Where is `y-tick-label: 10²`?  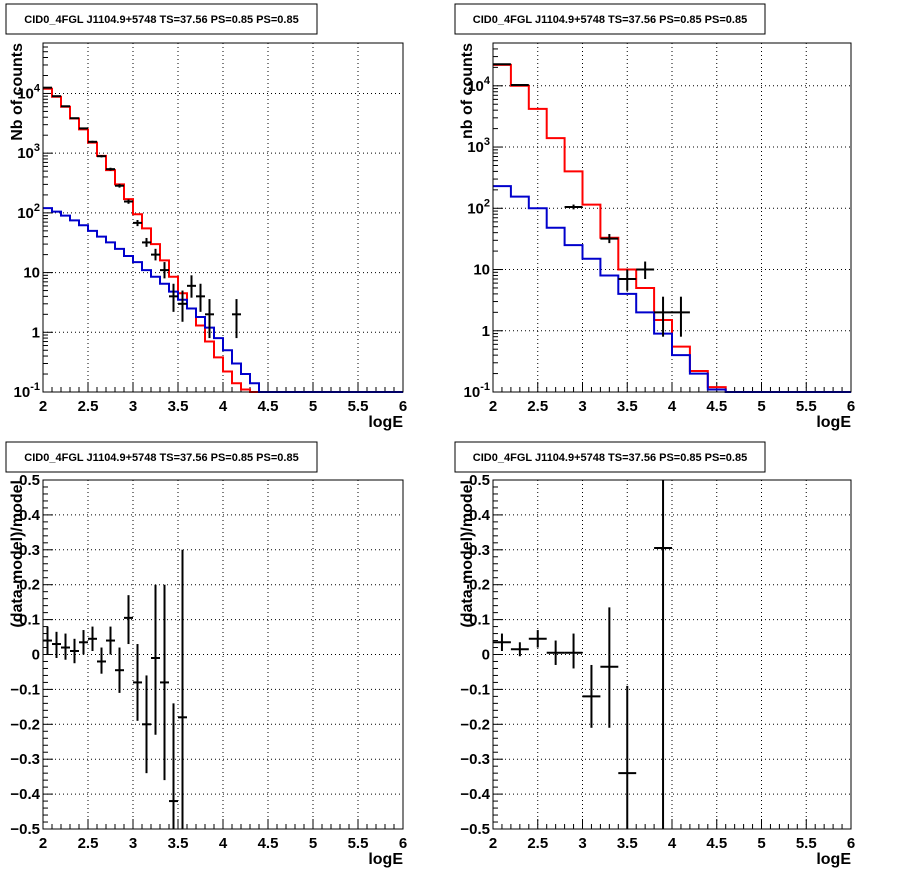
y-tick-label: 10² is located at coordinates (478, 207).